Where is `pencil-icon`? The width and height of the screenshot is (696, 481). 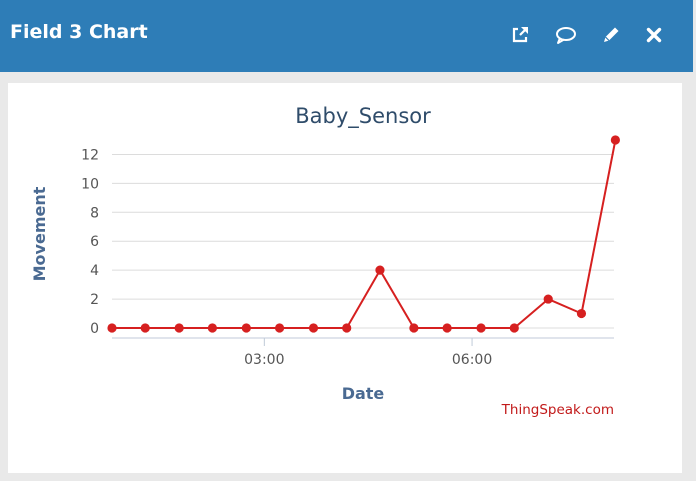 pencil-icon is located at coordinates (611, 34).